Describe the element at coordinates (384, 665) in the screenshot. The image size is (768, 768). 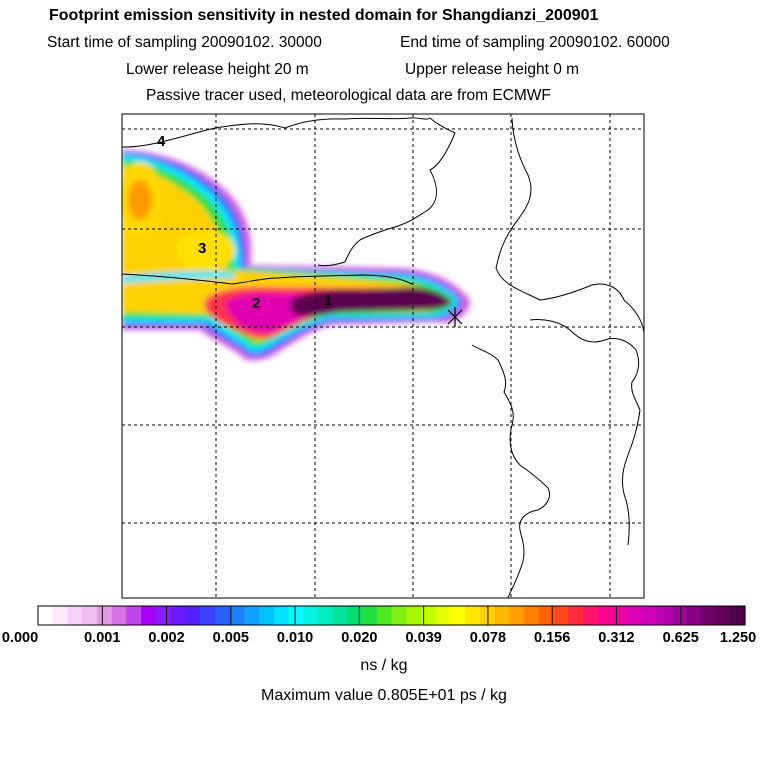
I see `units-label: ns / kg` at that location.